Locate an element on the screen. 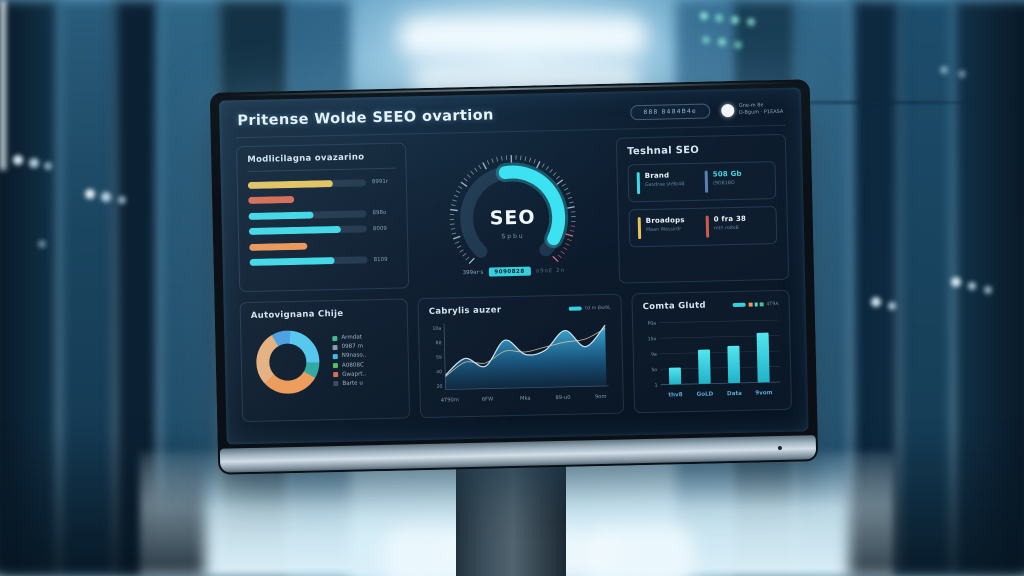 This screenshot has width=1024, height=576. led-lights-right is located at coordinates (4, 4).